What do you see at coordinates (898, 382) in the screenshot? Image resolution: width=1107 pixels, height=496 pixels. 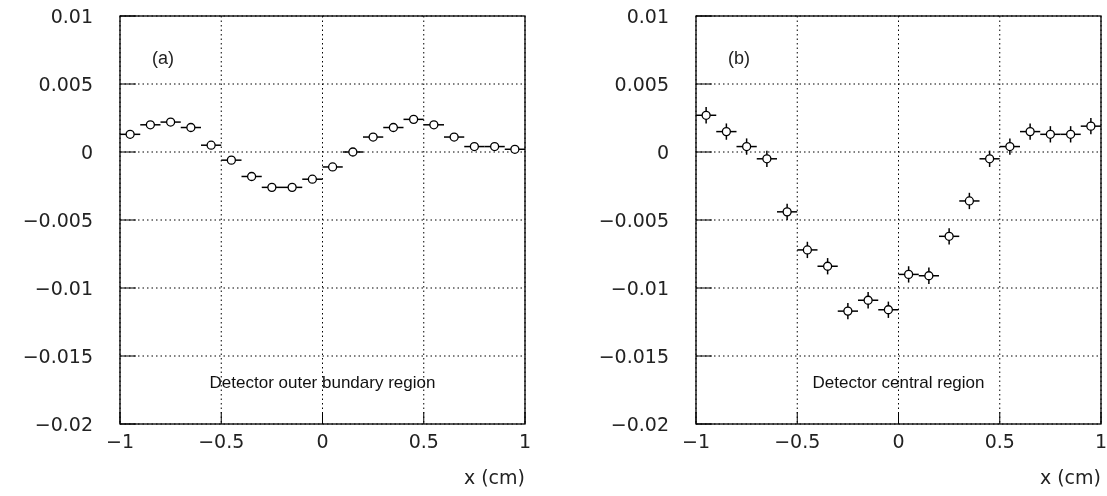 I see `annotation: Detector central region` at bounding box center [898, 382].